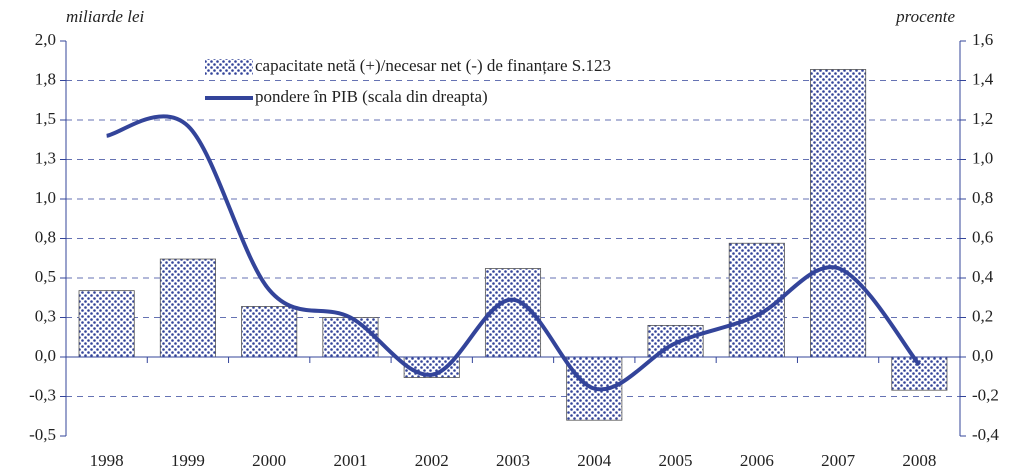 This screenshot has height=473, width=1020. Describe the element at coordinates (982, 197) in the screenshot. I see `y2-tick-label: 0,8` at that location.